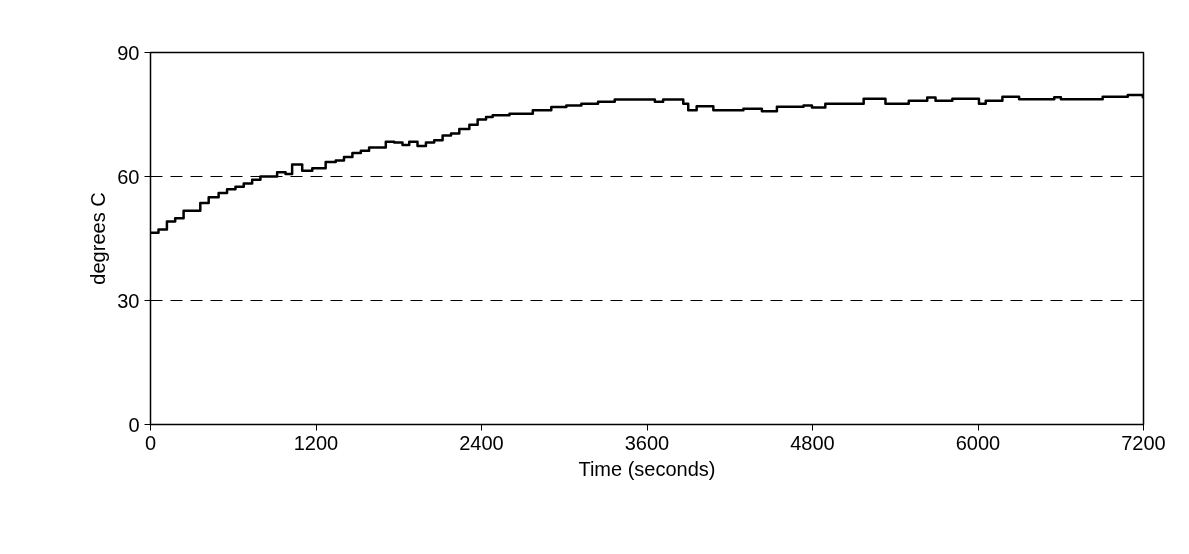 Image resolution: width=1189 pixels, height=554 pixels. I want to click on x-tick-label: 1200, so click(316, 442).